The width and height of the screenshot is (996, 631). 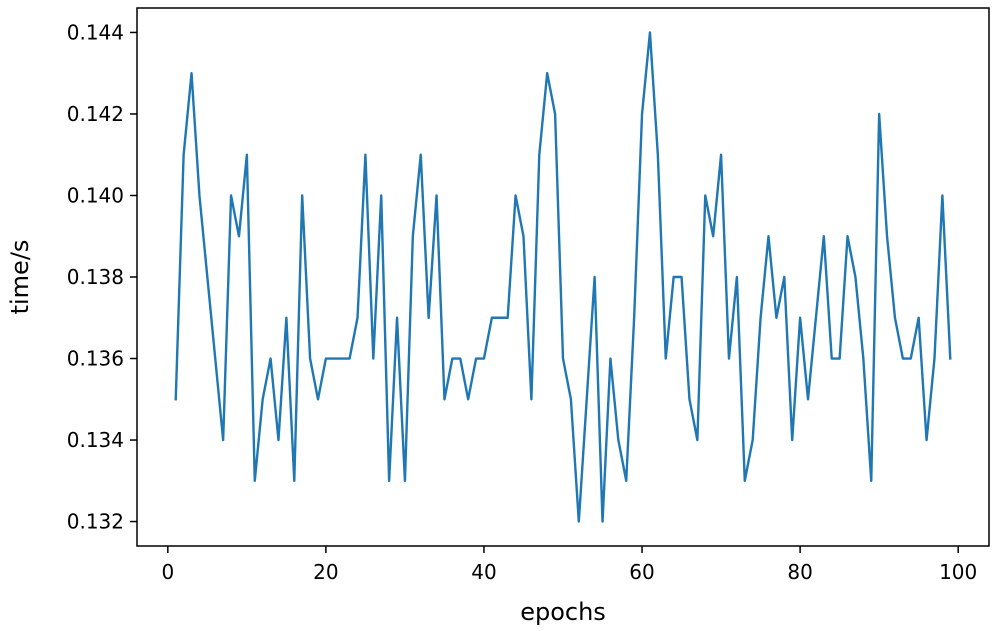 What do you see at coordinates (95, 359) in the screenshot?
I see `y-tick-label: 0.136` at bounding box center [95, 359].